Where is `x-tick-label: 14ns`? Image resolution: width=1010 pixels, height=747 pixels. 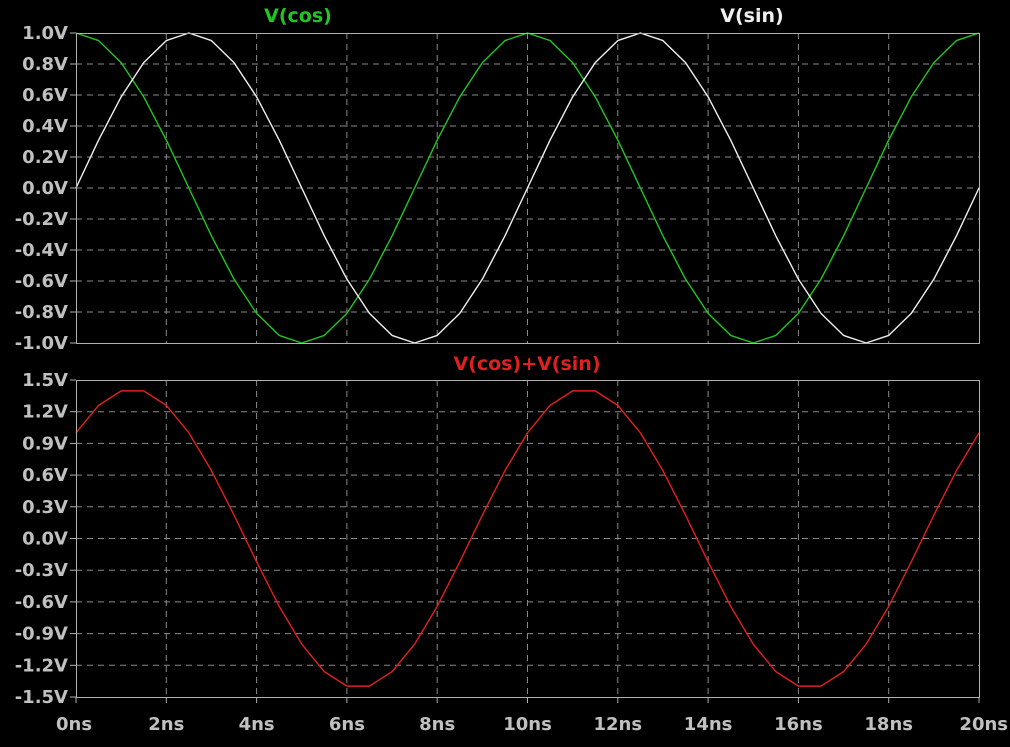
x-tick-label: 14ns is located at coordinates (708, 724).